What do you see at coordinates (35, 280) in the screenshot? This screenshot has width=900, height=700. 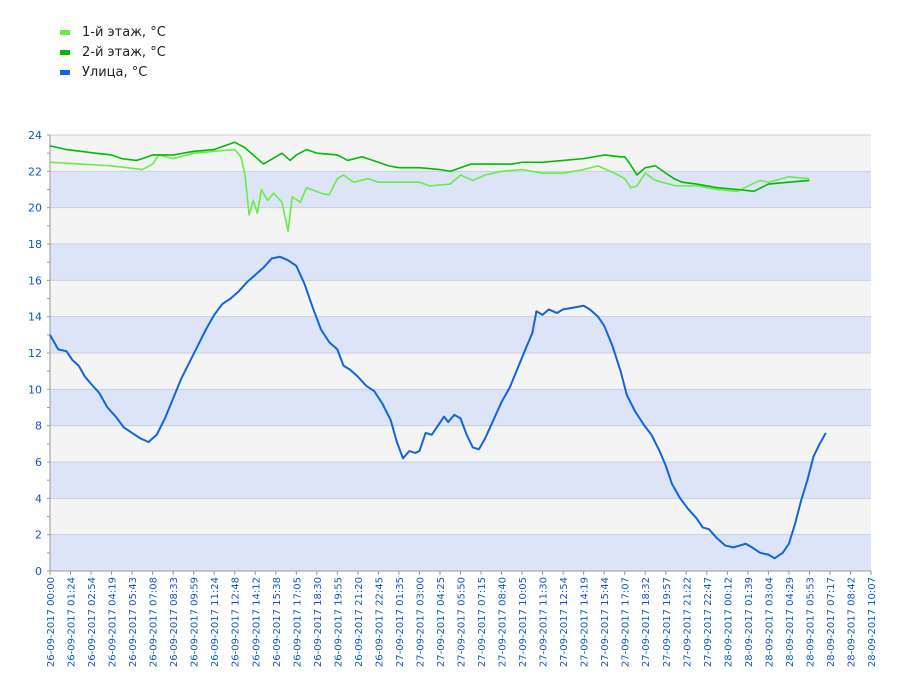 I see `y-tick-label: 16` at bounding box center [35, 280].